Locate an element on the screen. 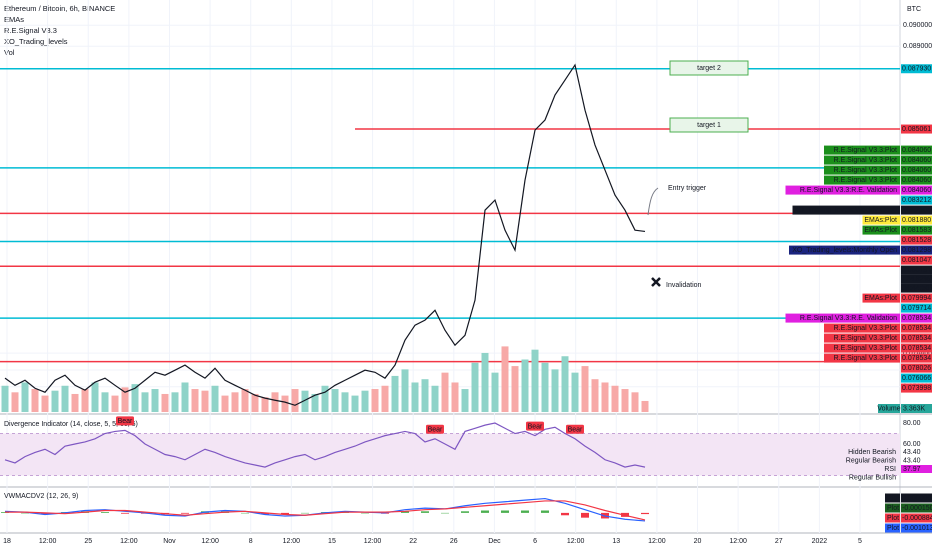 The image size is (932, 550). target-box is located at coordinates (709, 68).